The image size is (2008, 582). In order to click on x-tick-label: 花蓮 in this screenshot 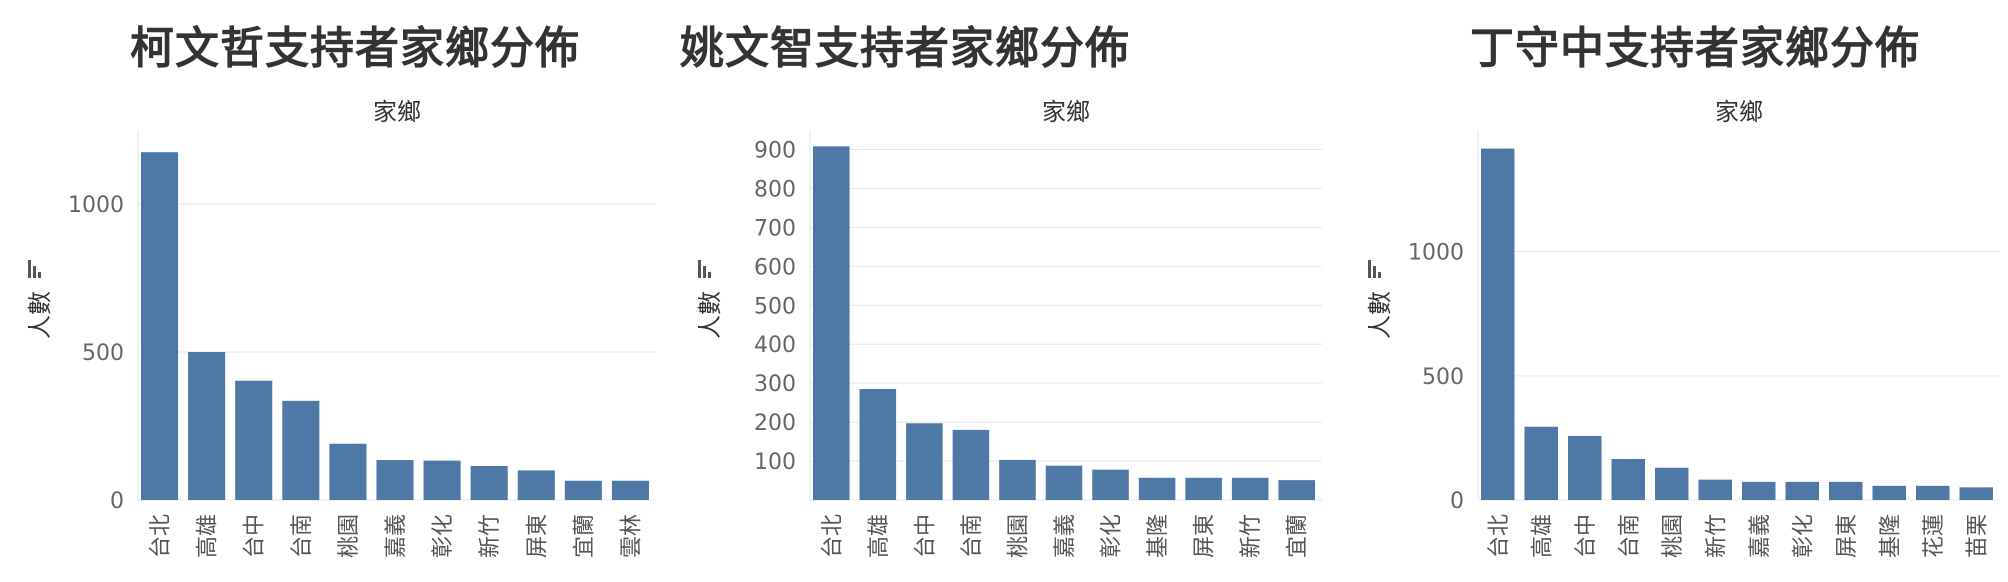, I will do `click(1934, 536)`.